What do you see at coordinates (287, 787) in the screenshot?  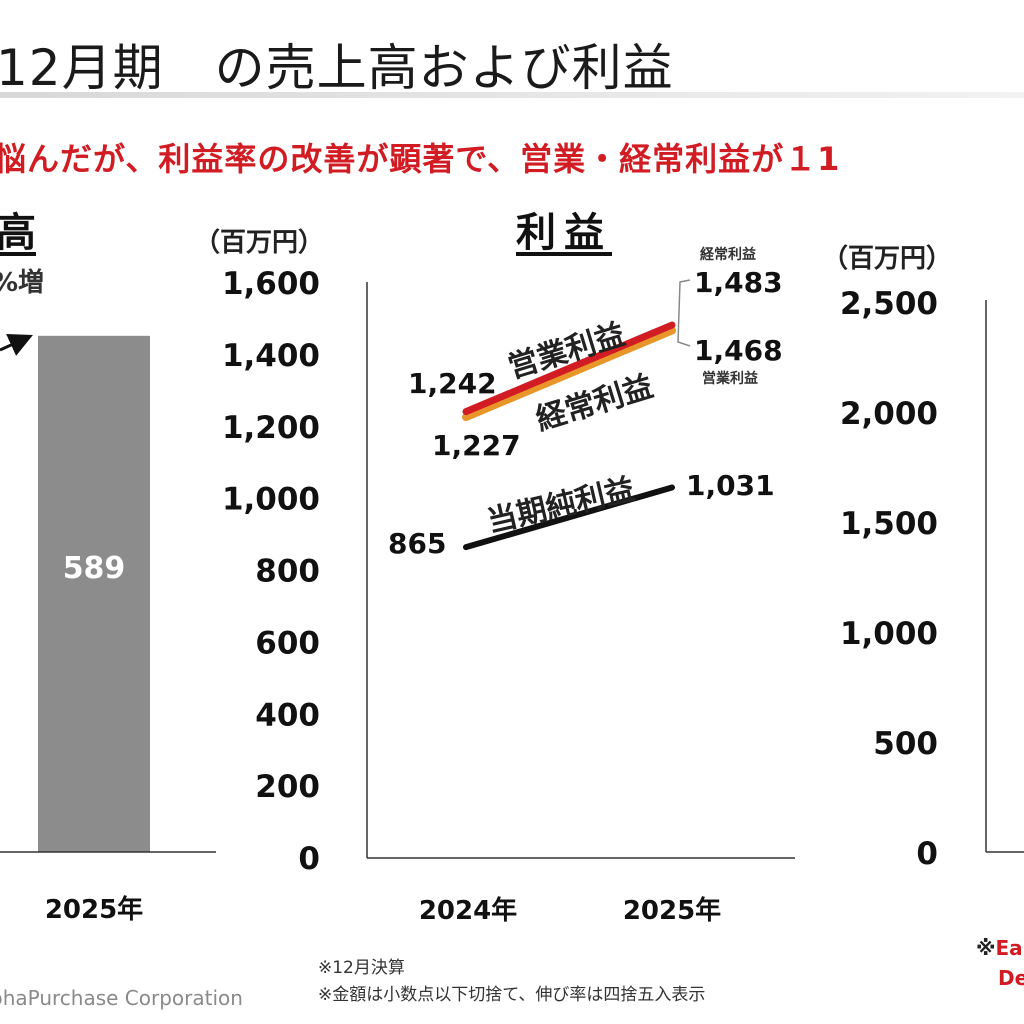 I see `y-tick-label: 200` at bounding box center [287, 787].